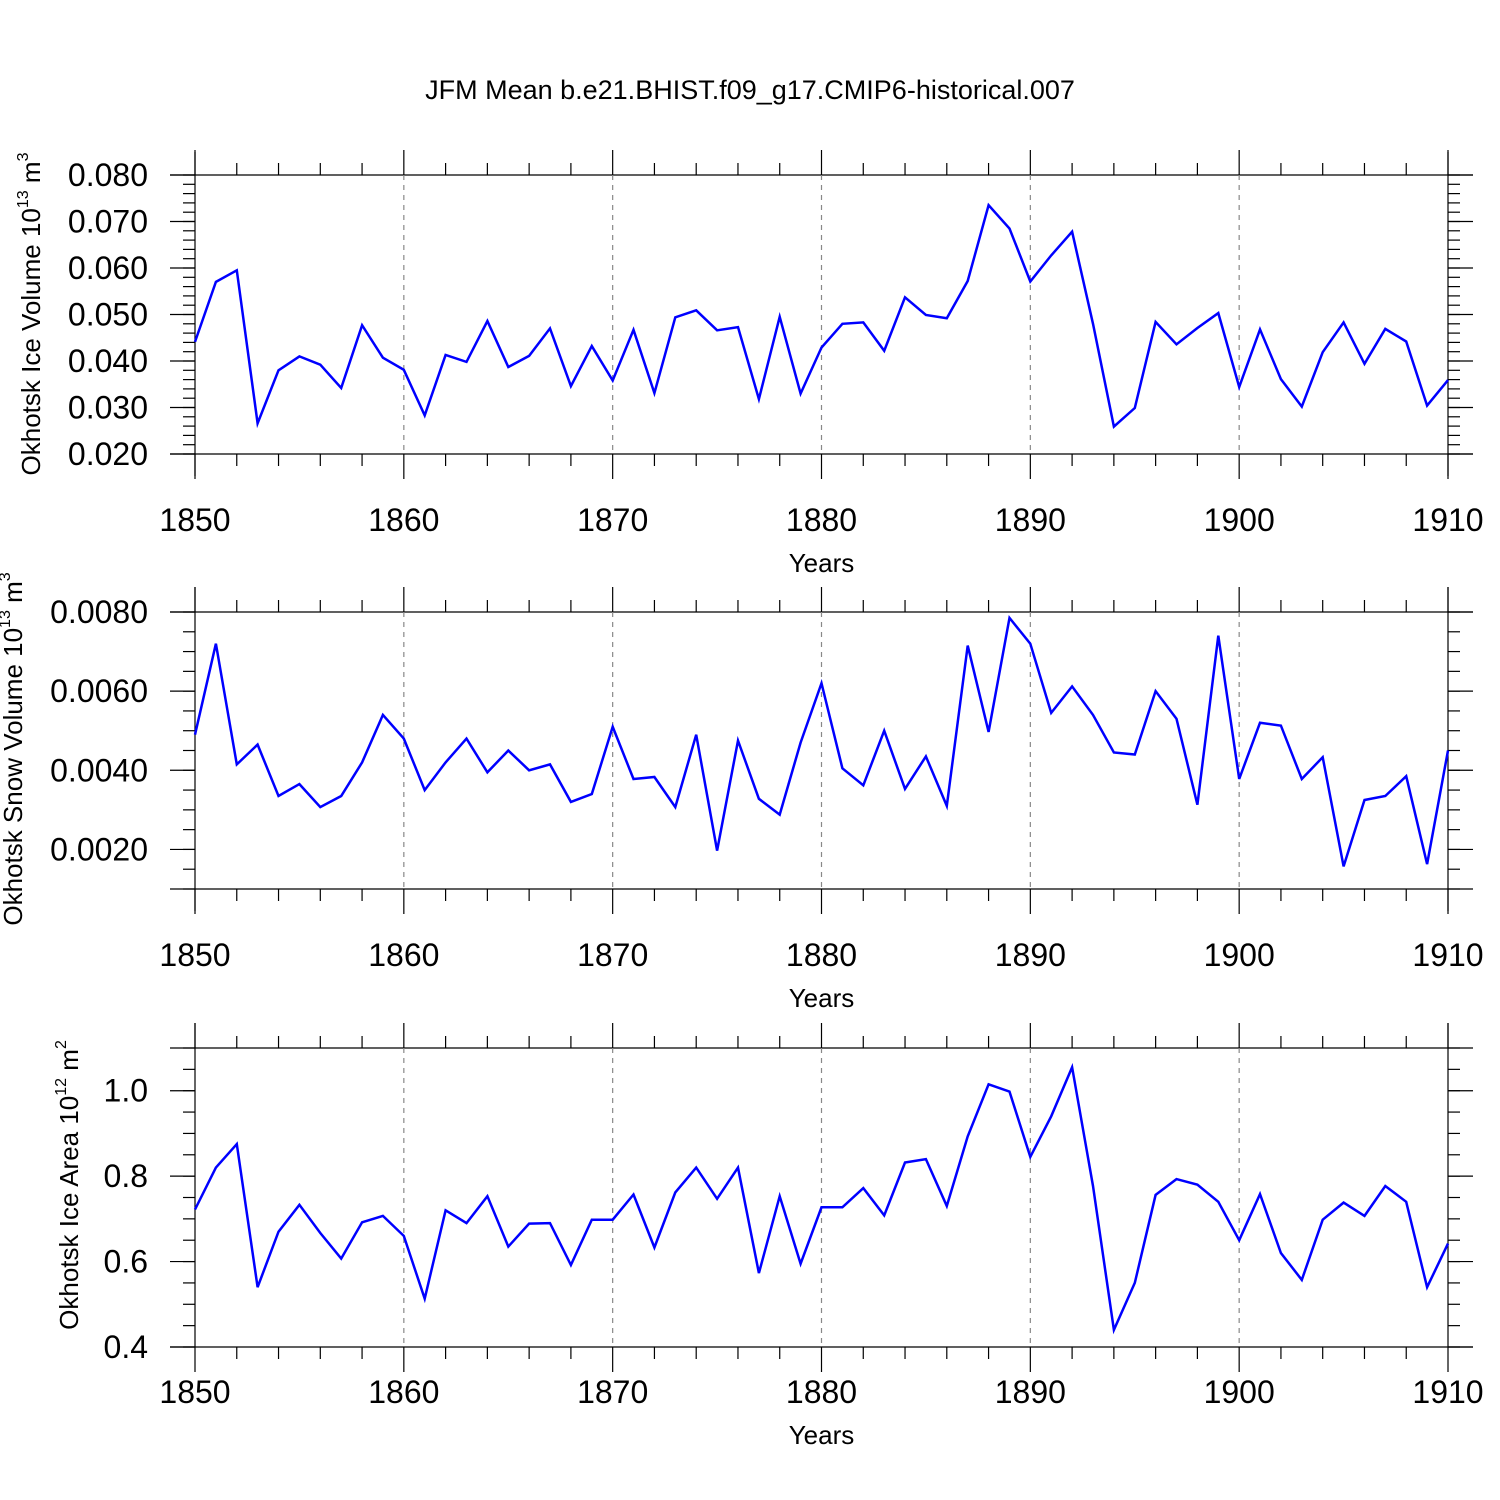 The width and height of the screenshot is (1500, 1500). What do you see at coordinates (108, 268) in the screenshot?
I see `y-tick-label: 0.060` at bounding box center [108, 268].